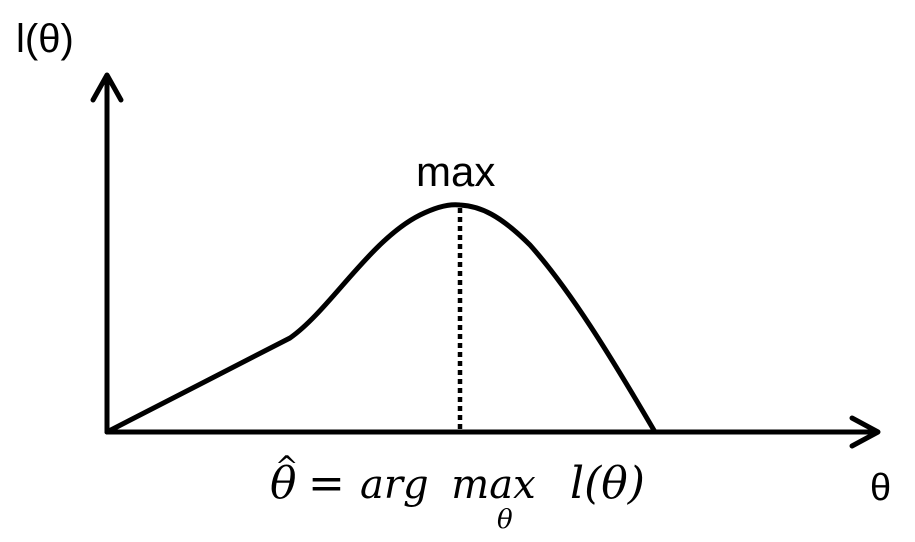  What do you see at coordinates (880, 488) in the screenshot?
I see `x-axis-label: θ` at bounding box center [880, 488].